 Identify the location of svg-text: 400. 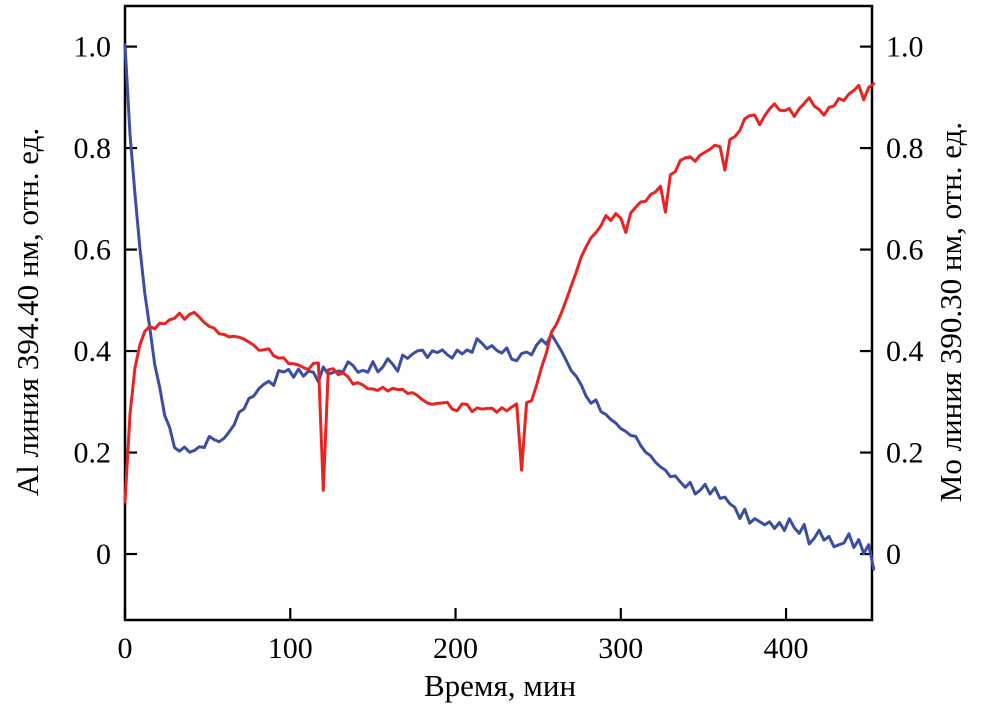
(786, 648).